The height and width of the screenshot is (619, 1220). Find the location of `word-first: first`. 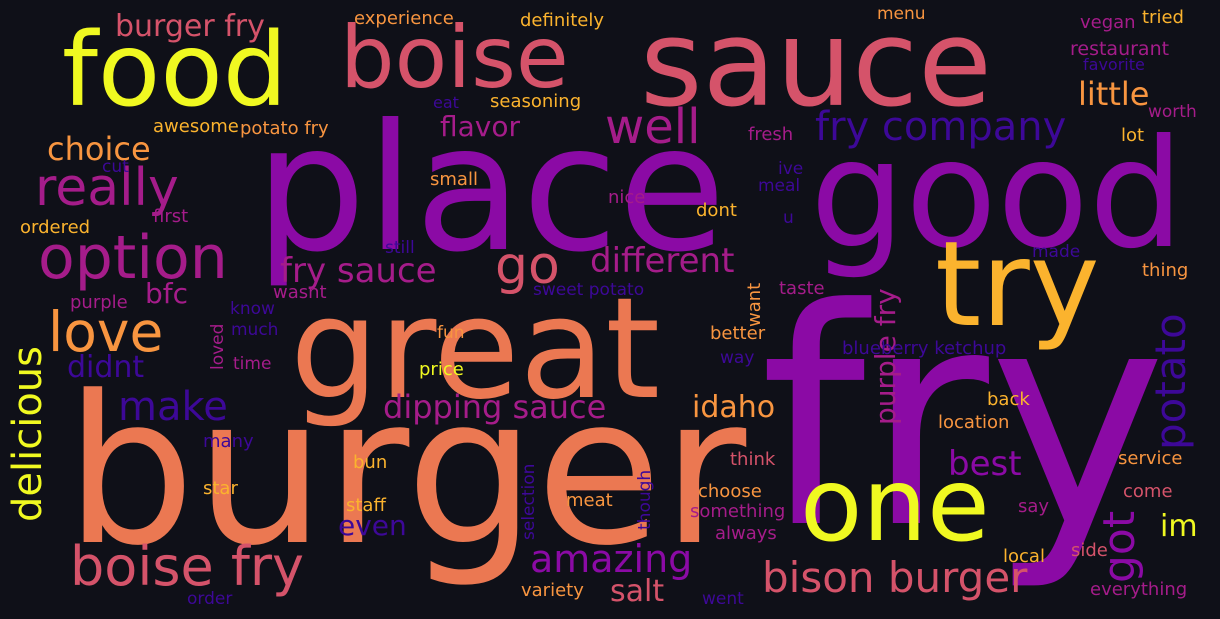

word-first: first is located at coordinates (171, 216).